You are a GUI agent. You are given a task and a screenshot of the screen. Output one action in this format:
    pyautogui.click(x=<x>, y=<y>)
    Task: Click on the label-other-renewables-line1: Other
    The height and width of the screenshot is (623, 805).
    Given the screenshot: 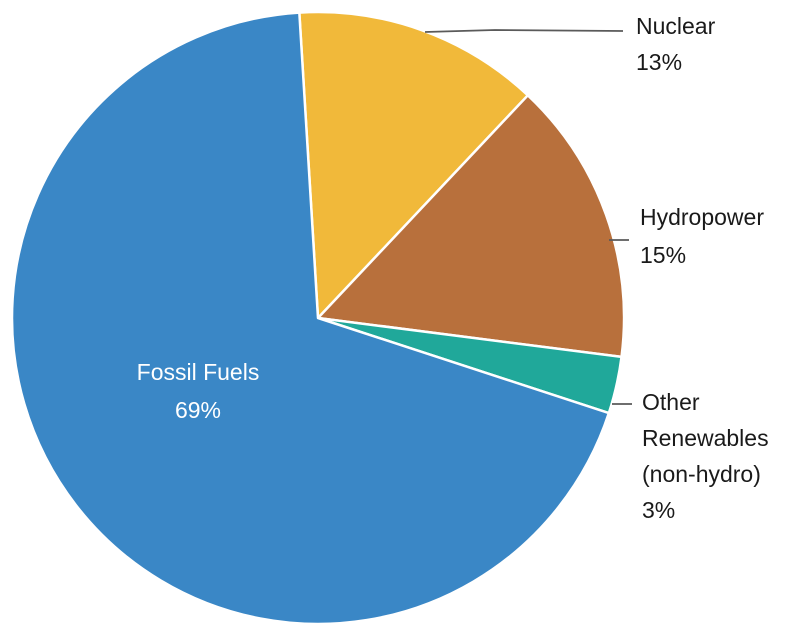 What is the action you would take?
    pyautogui.click(x=671, y=402)
    